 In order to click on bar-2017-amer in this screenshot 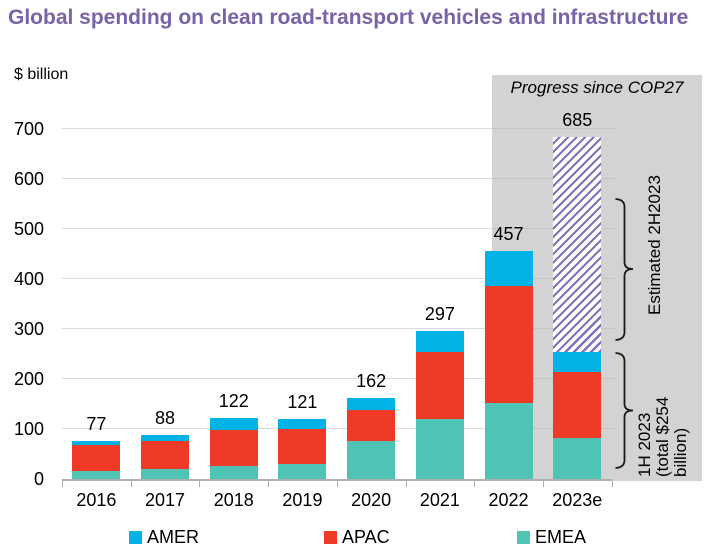, I will do `click(165, 438)`.